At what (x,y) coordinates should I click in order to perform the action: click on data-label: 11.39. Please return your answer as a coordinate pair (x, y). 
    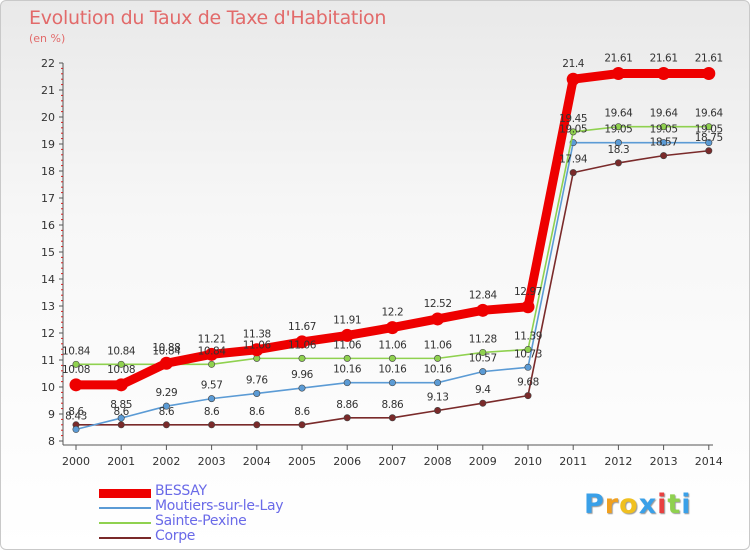
    Looking at the image, I should click on (528, 336).